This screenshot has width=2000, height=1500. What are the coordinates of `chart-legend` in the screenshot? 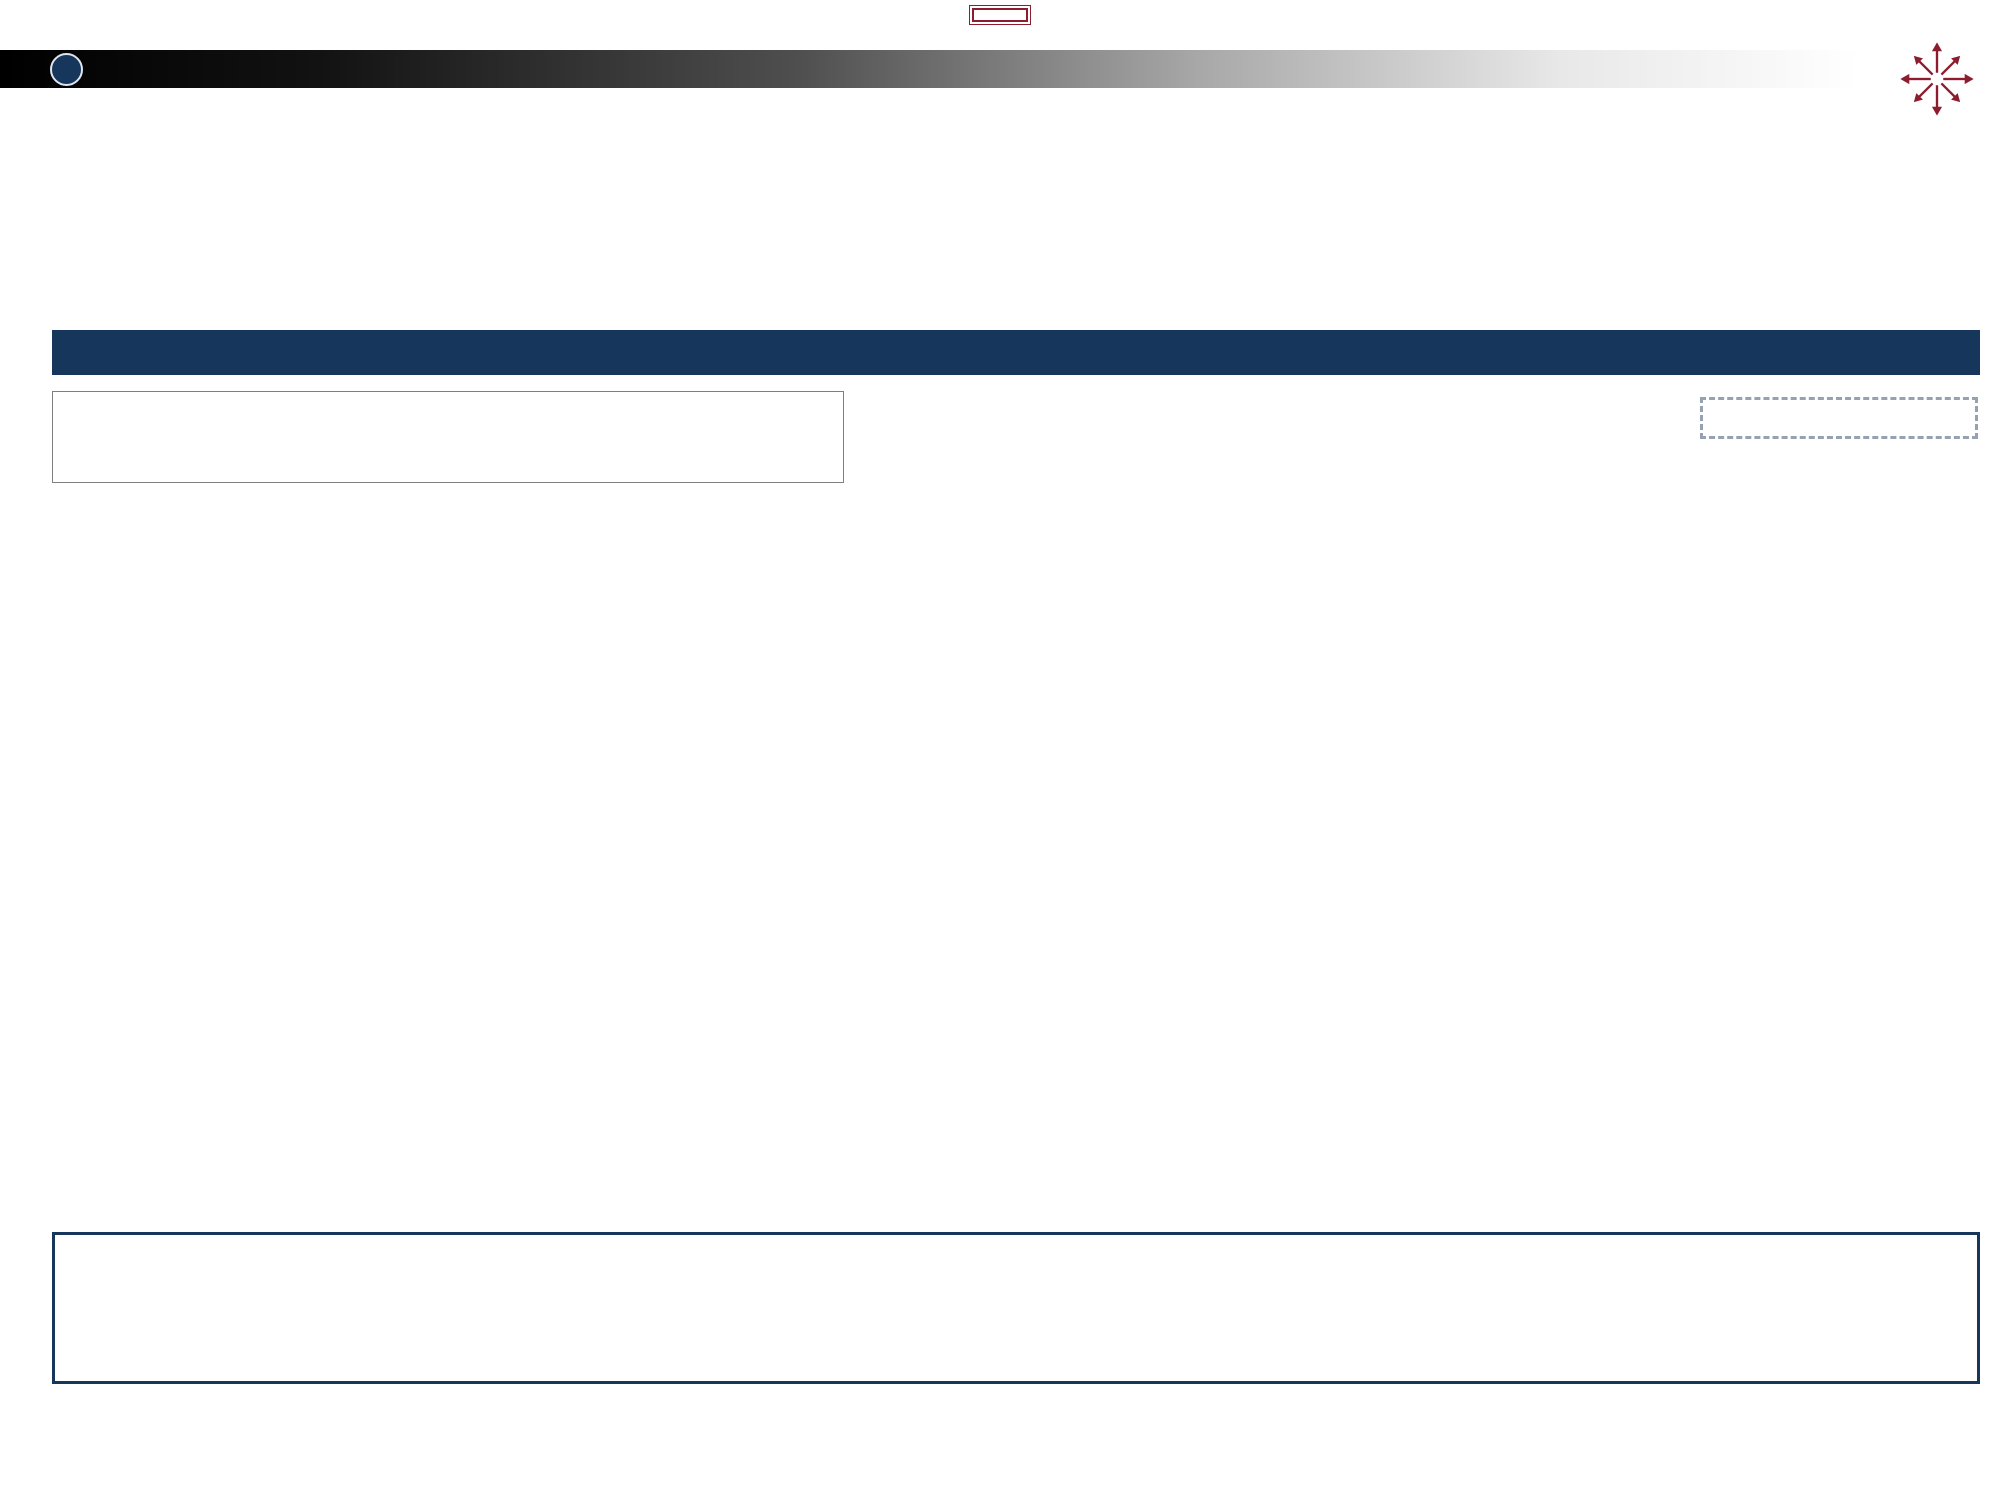 It's located at (448, 437).